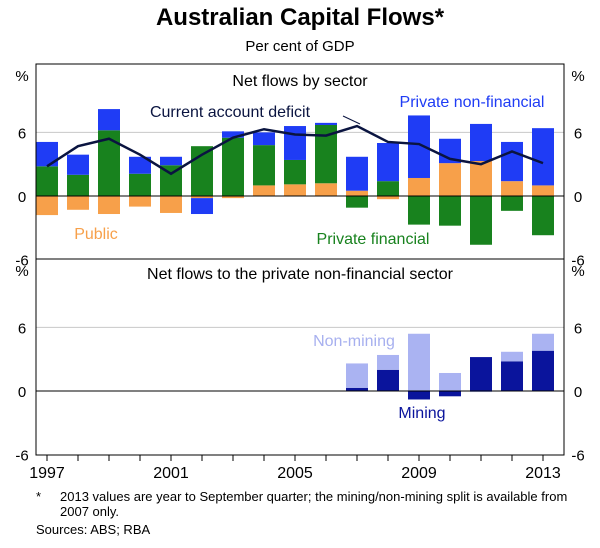 Image resolution: width=600 pixels, height=548 pixels. Describe the element at coordinates (295, 473) in the screenshot. I see `x-tick-label: 2005` at that location.